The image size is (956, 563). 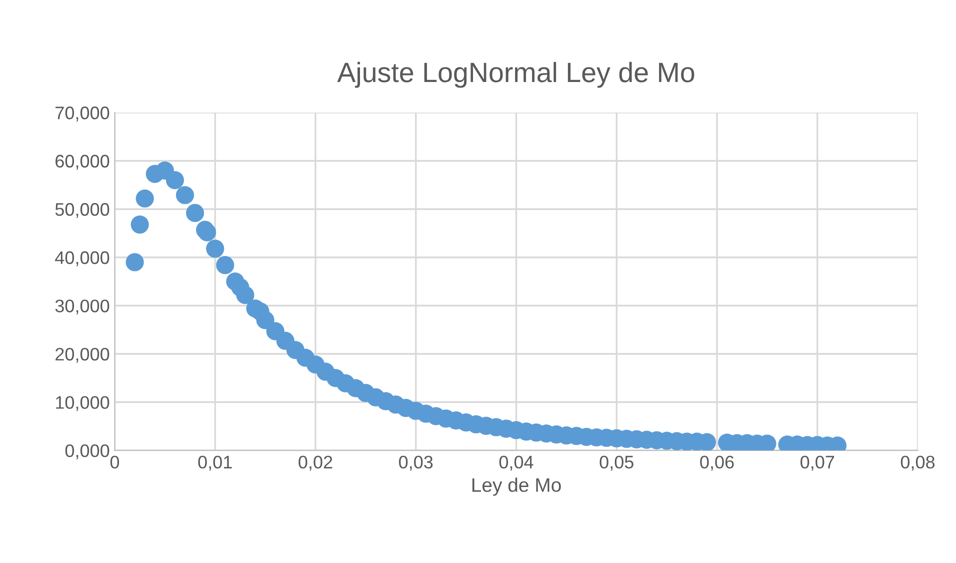 What do you see at coordinates (215, 463) in the screenshot?
I see `x-tick-label: 0,01` at bounding box center [215, 463].